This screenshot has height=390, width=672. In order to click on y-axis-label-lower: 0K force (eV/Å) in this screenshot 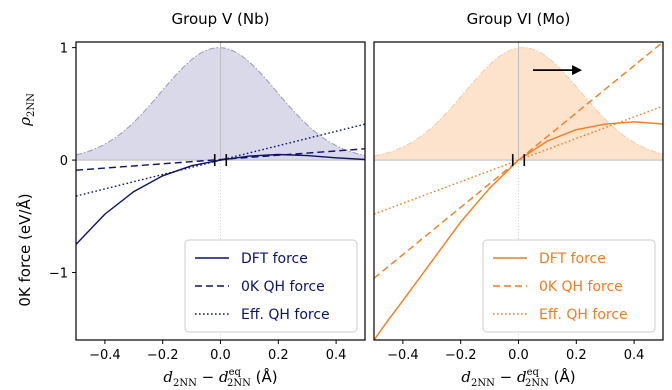, I will do `click(24, 249)`.